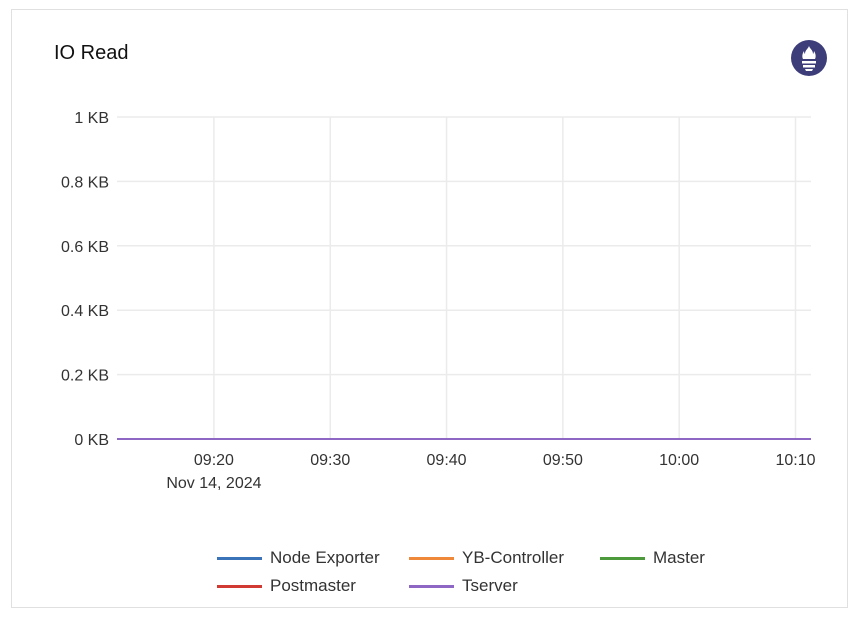 The width and height of the screenshot is (860, 620). I want to click on y-tick-label: 0.8 KB, so click(85, 182).